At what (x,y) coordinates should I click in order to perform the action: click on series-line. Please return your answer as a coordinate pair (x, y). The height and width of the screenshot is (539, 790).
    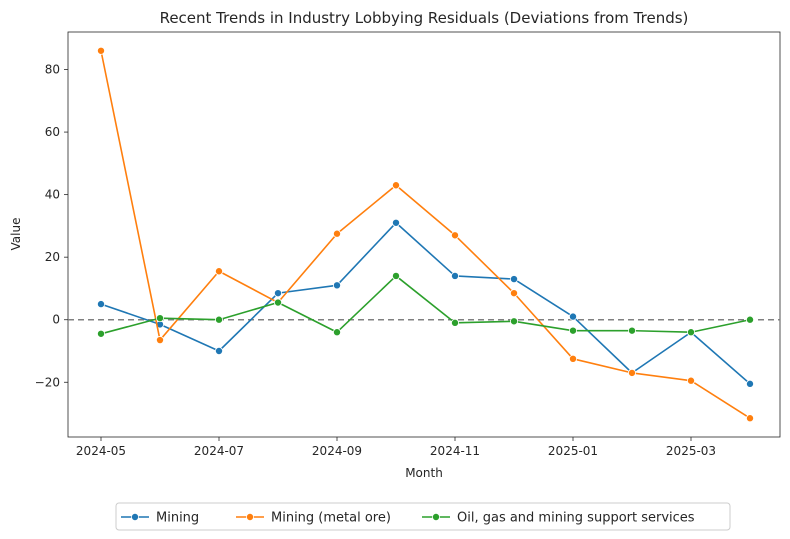
    Looking at the image, I should click on (425, 305).